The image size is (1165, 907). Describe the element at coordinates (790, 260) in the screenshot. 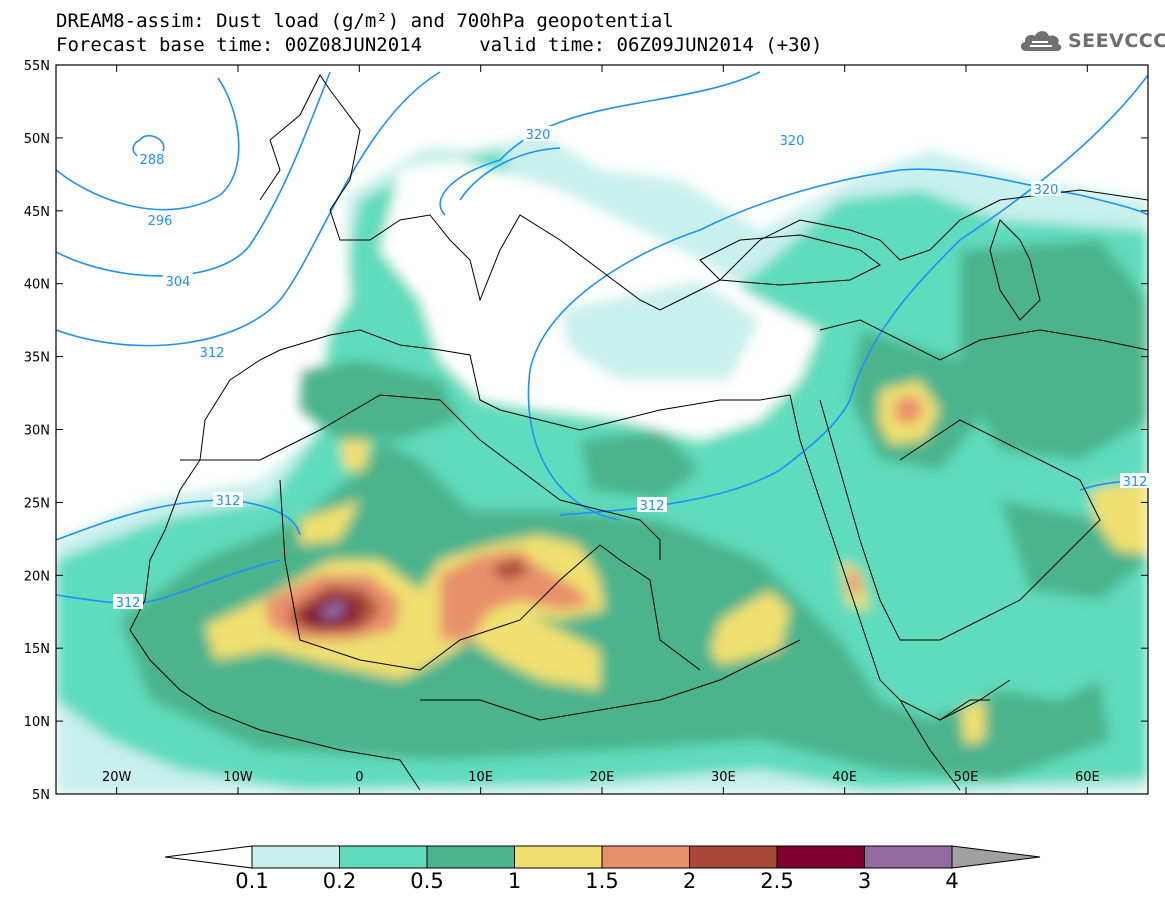

I see `coast-black-sea` at that location.